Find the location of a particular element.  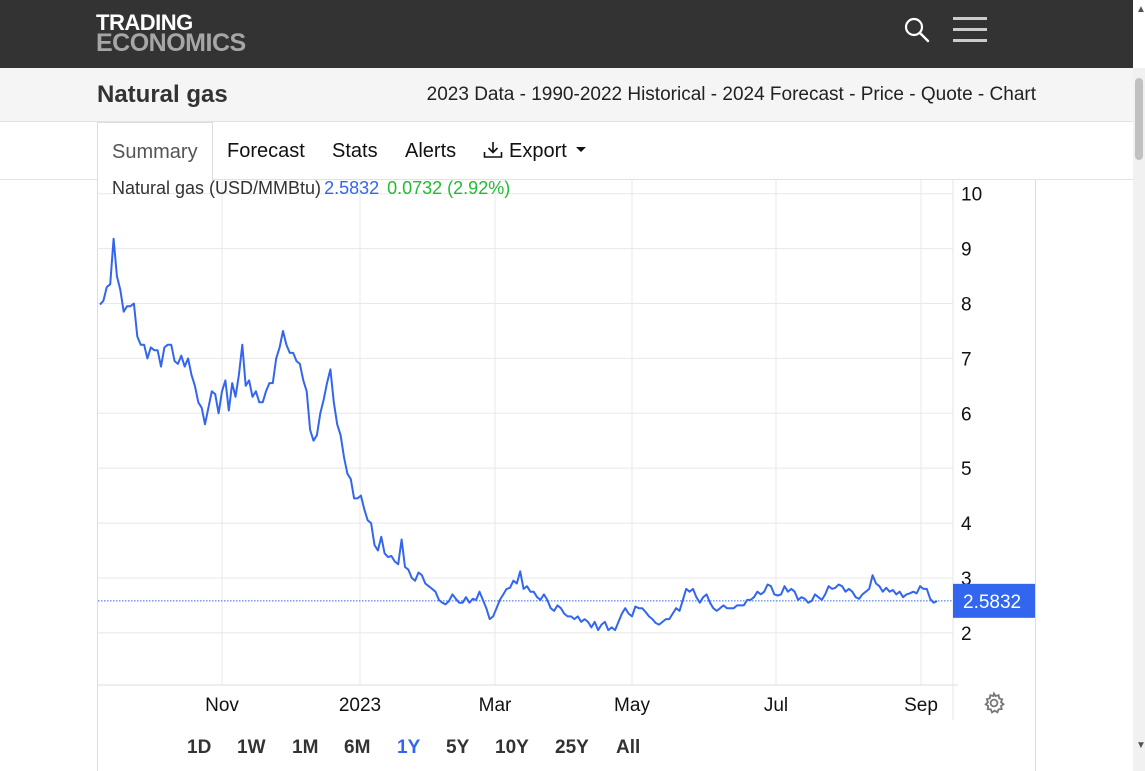

gear-icon is located at coordinates (994, 703).